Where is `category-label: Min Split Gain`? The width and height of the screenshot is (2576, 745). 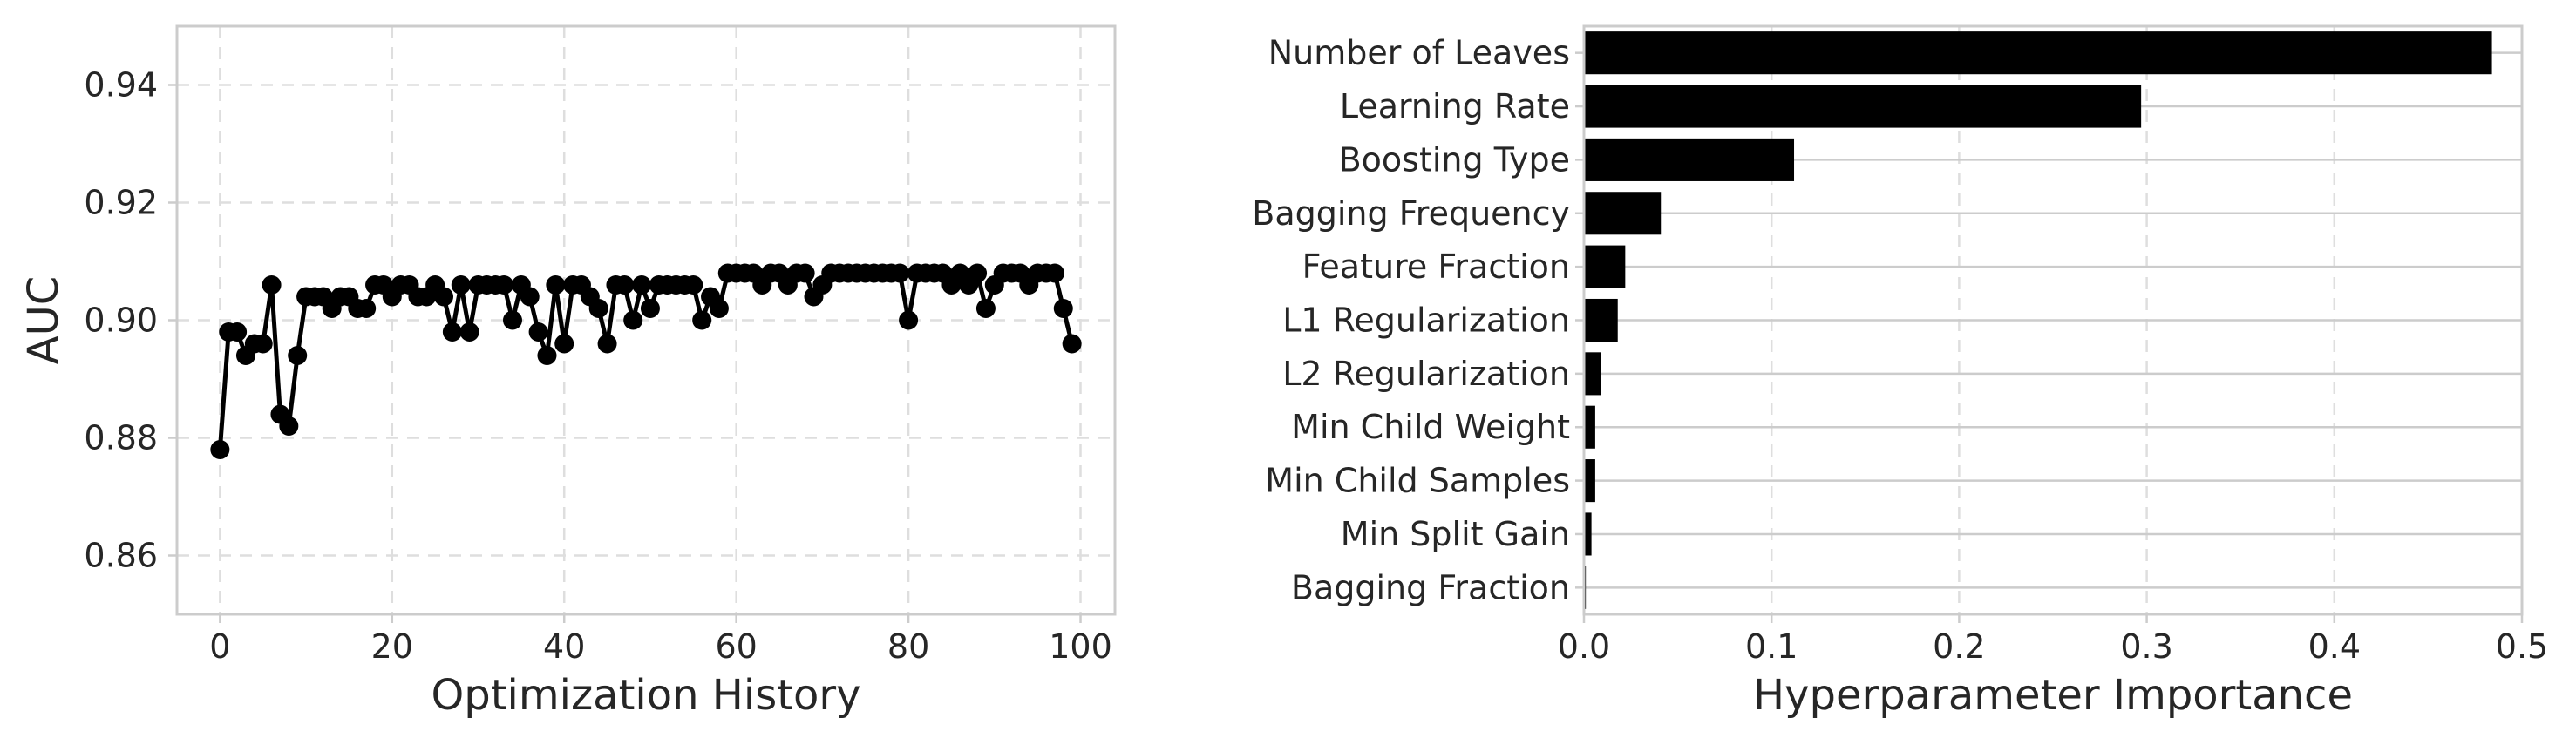
category-label: Min Split Gain is located at coordinates (1456, 534).